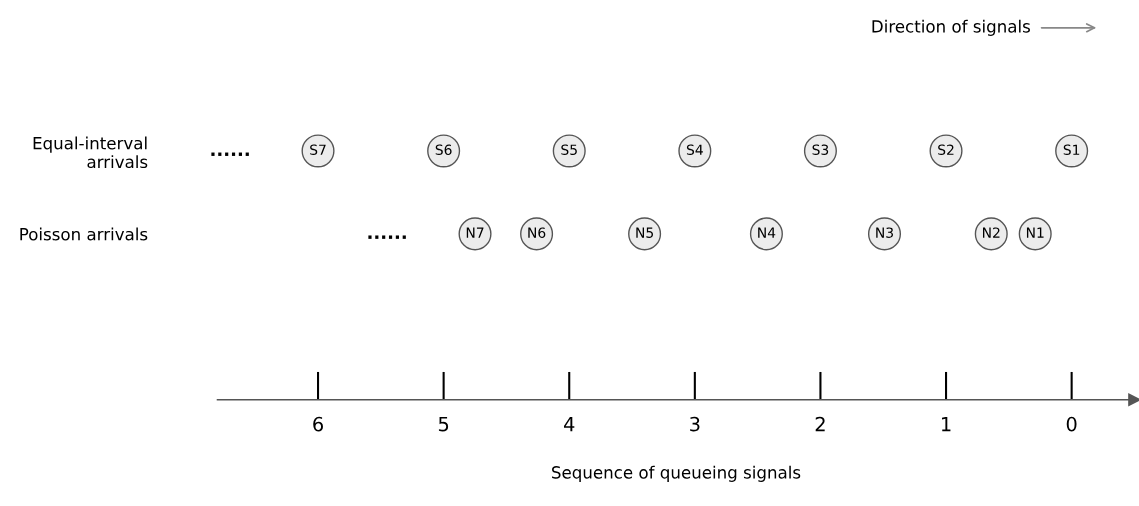 The width and height of the screenshot is (1139, 506). What do you see at coordinates (90, 152) in the screenshot?
I see `y-tick-label: Equal-interval arrivals` at bounding box center [90, 152].